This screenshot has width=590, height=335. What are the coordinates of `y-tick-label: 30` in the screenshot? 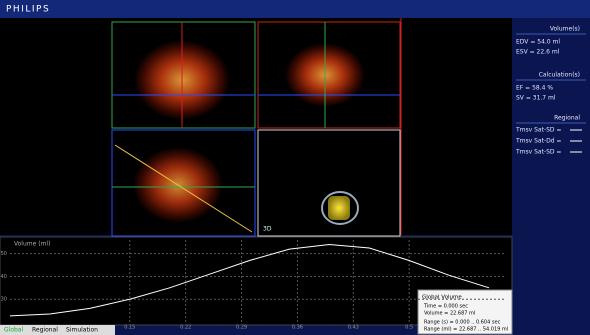 It's located at (4, 300).